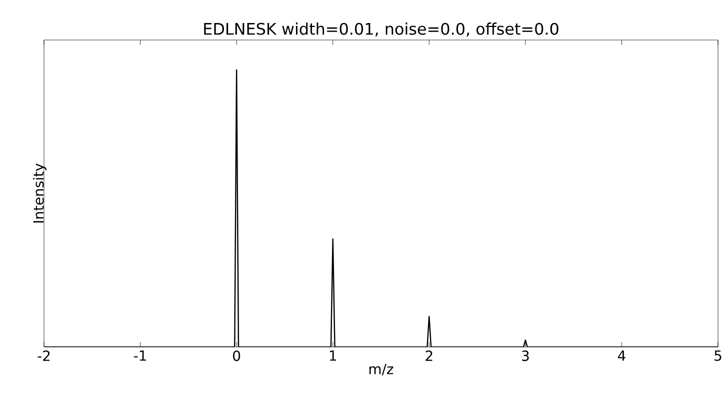 This screenshot has height=408, width=728. What do you see at coordinates (381, 29) in the screenshot?
I see `chart-title: EDLNESK width=0.01, noise=0.0, offset=0.0` at bounding box center [381, 29].